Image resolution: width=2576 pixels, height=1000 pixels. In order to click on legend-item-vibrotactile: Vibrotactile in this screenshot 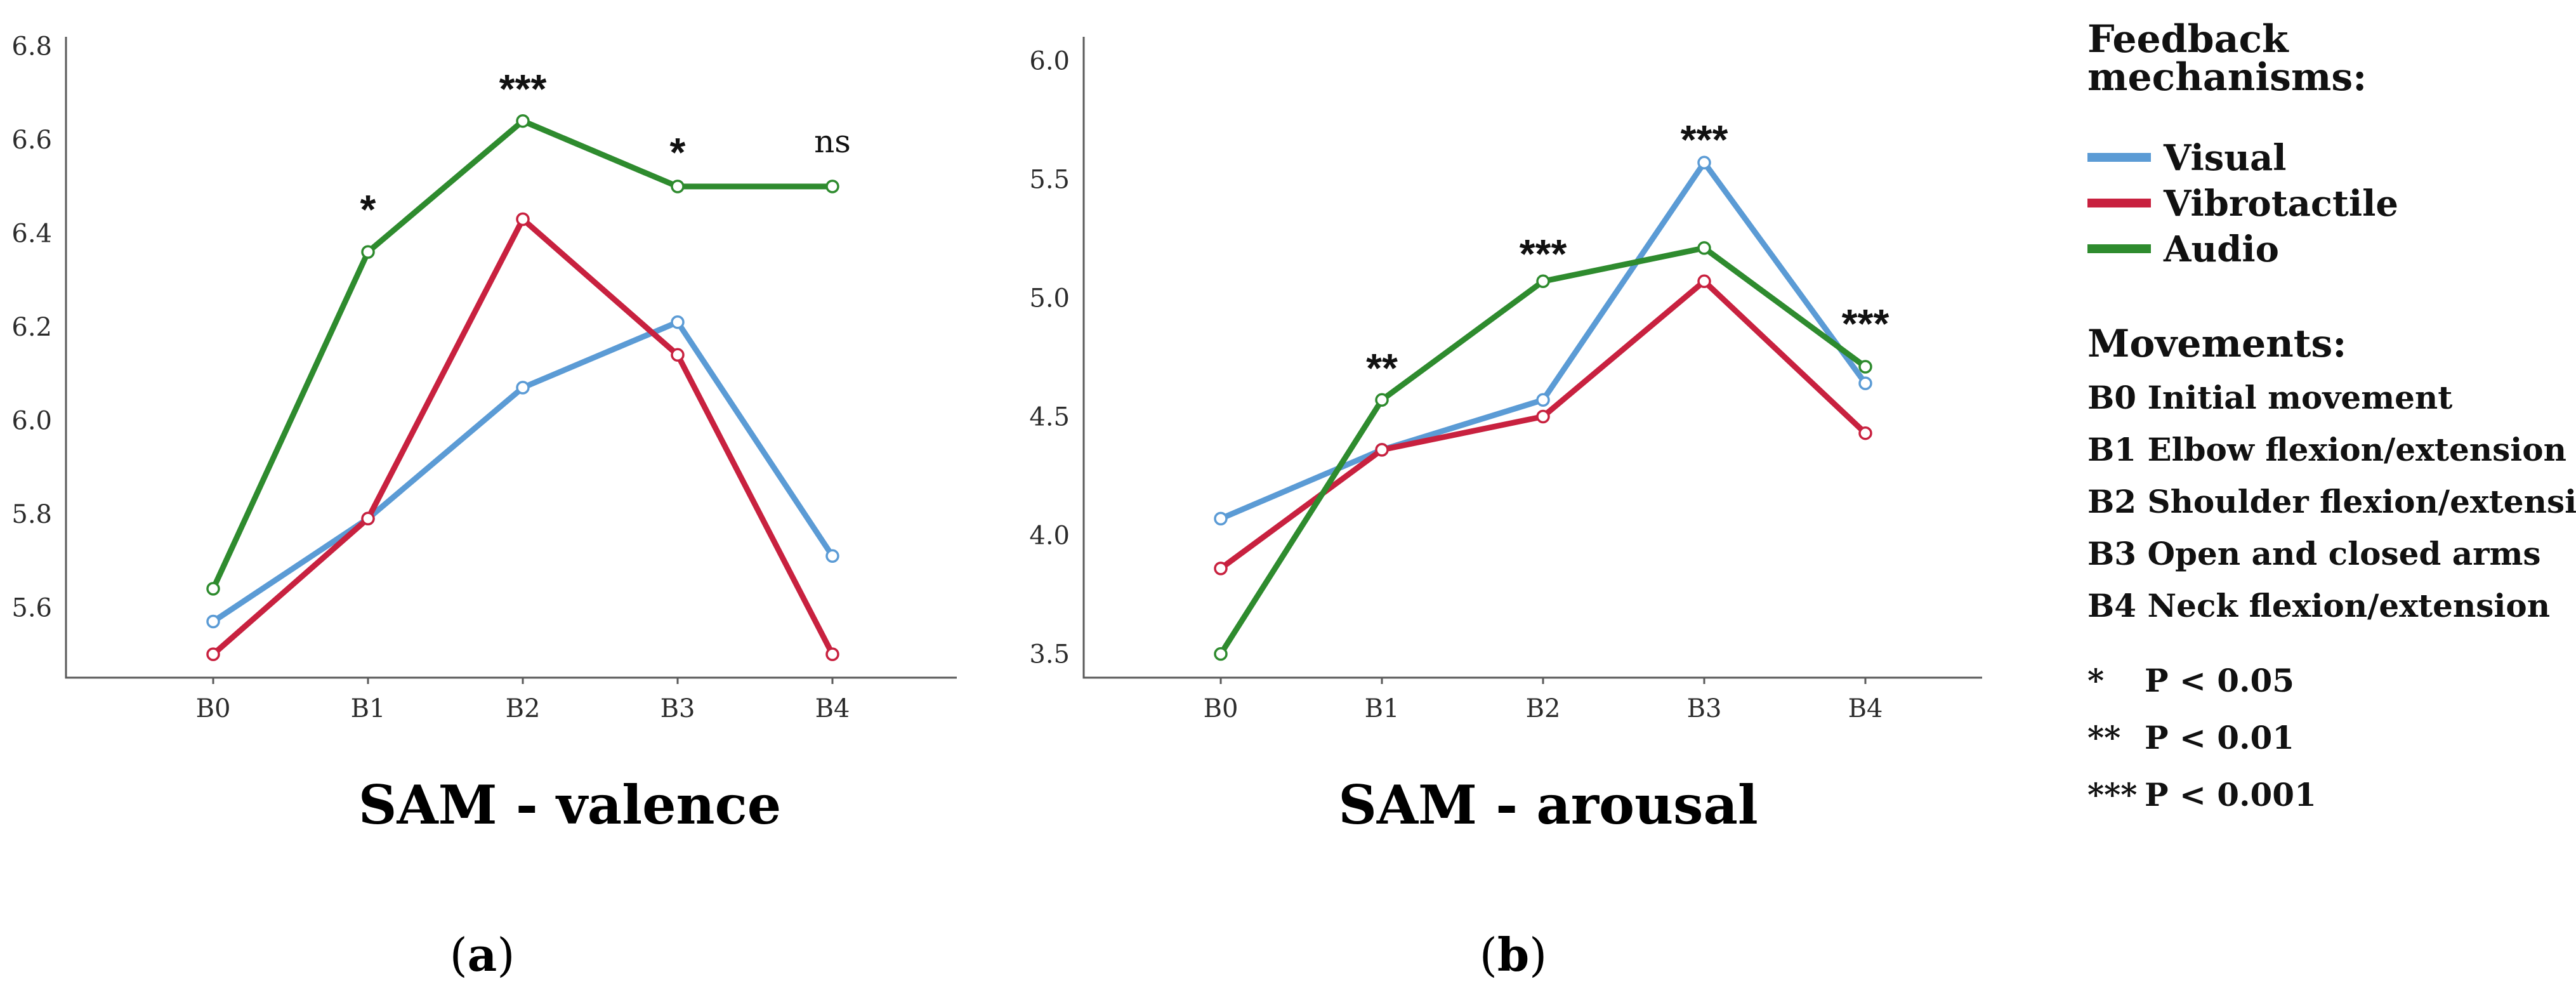, I will do `click(2280, 204)`.